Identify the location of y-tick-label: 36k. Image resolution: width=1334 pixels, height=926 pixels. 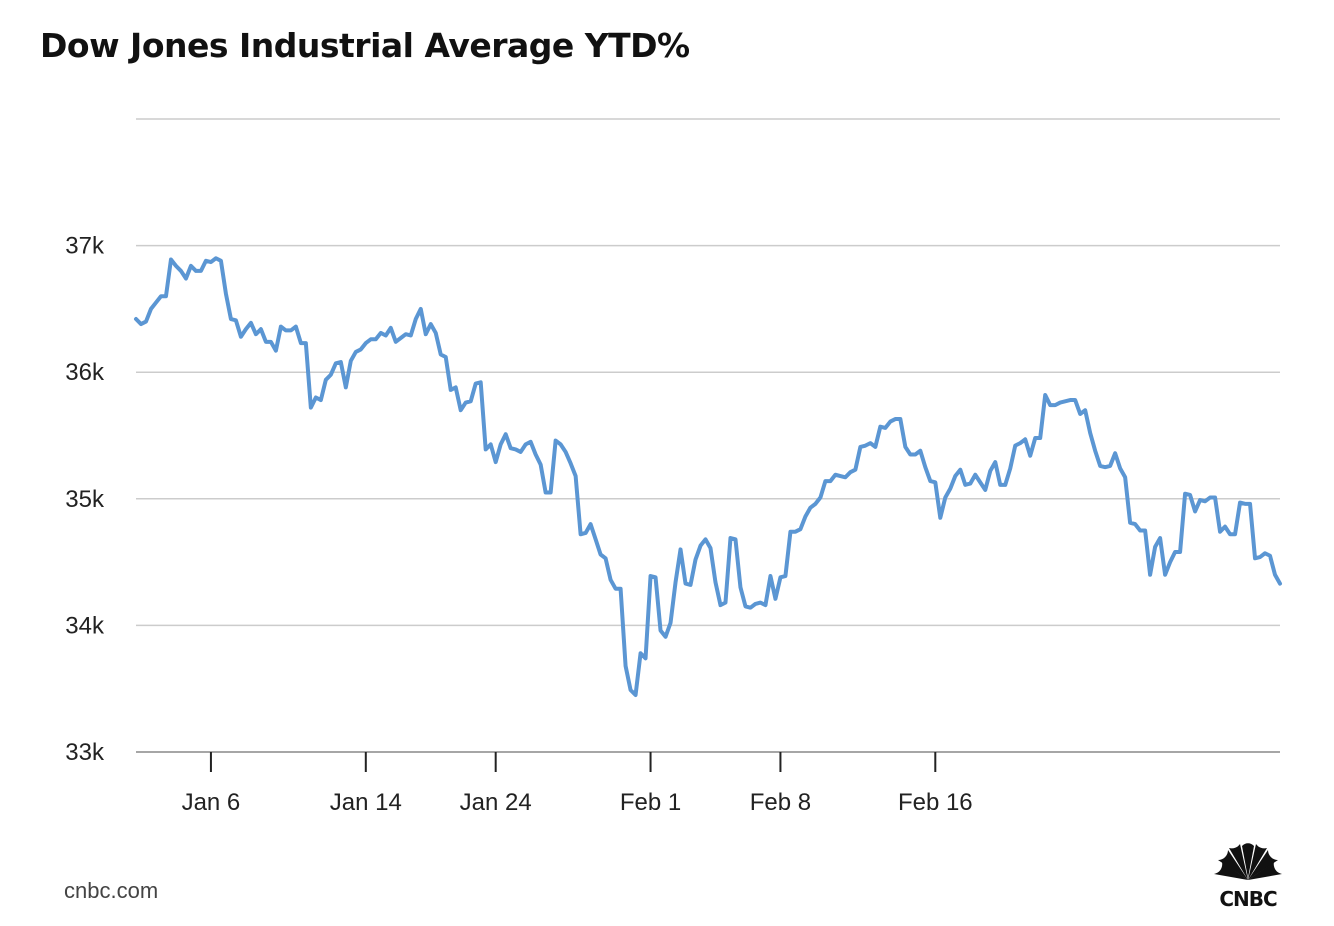
(85, 372).